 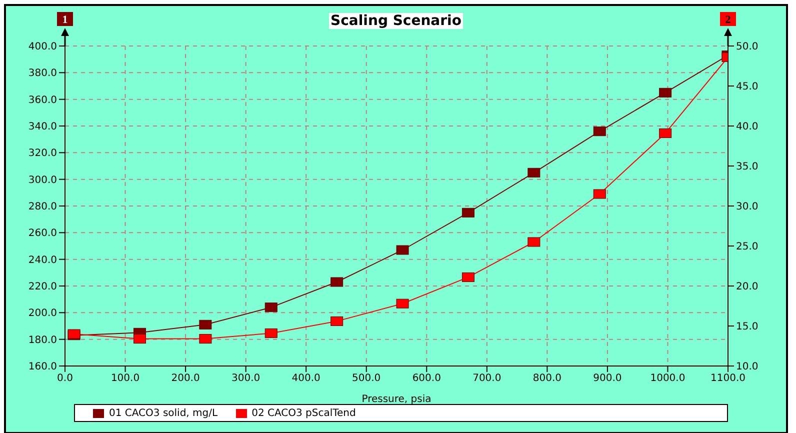 What do you see at coordinates (42, 367) in the screenshot?
I see `y-tick-label: 160.0` at bounding box center [42, 367].